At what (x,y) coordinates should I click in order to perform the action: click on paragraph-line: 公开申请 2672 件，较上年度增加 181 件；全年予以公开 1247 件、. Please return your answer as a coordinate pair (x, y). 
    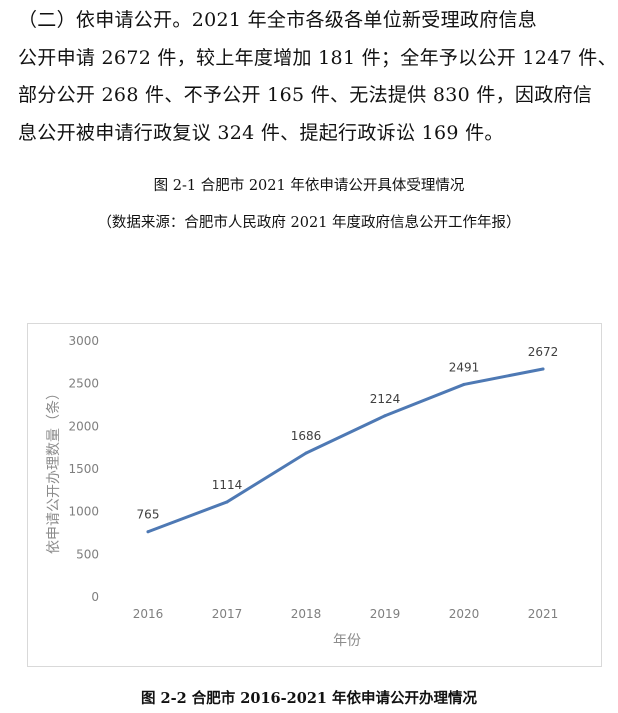
    Looking at the image, I should click on (317, 57).